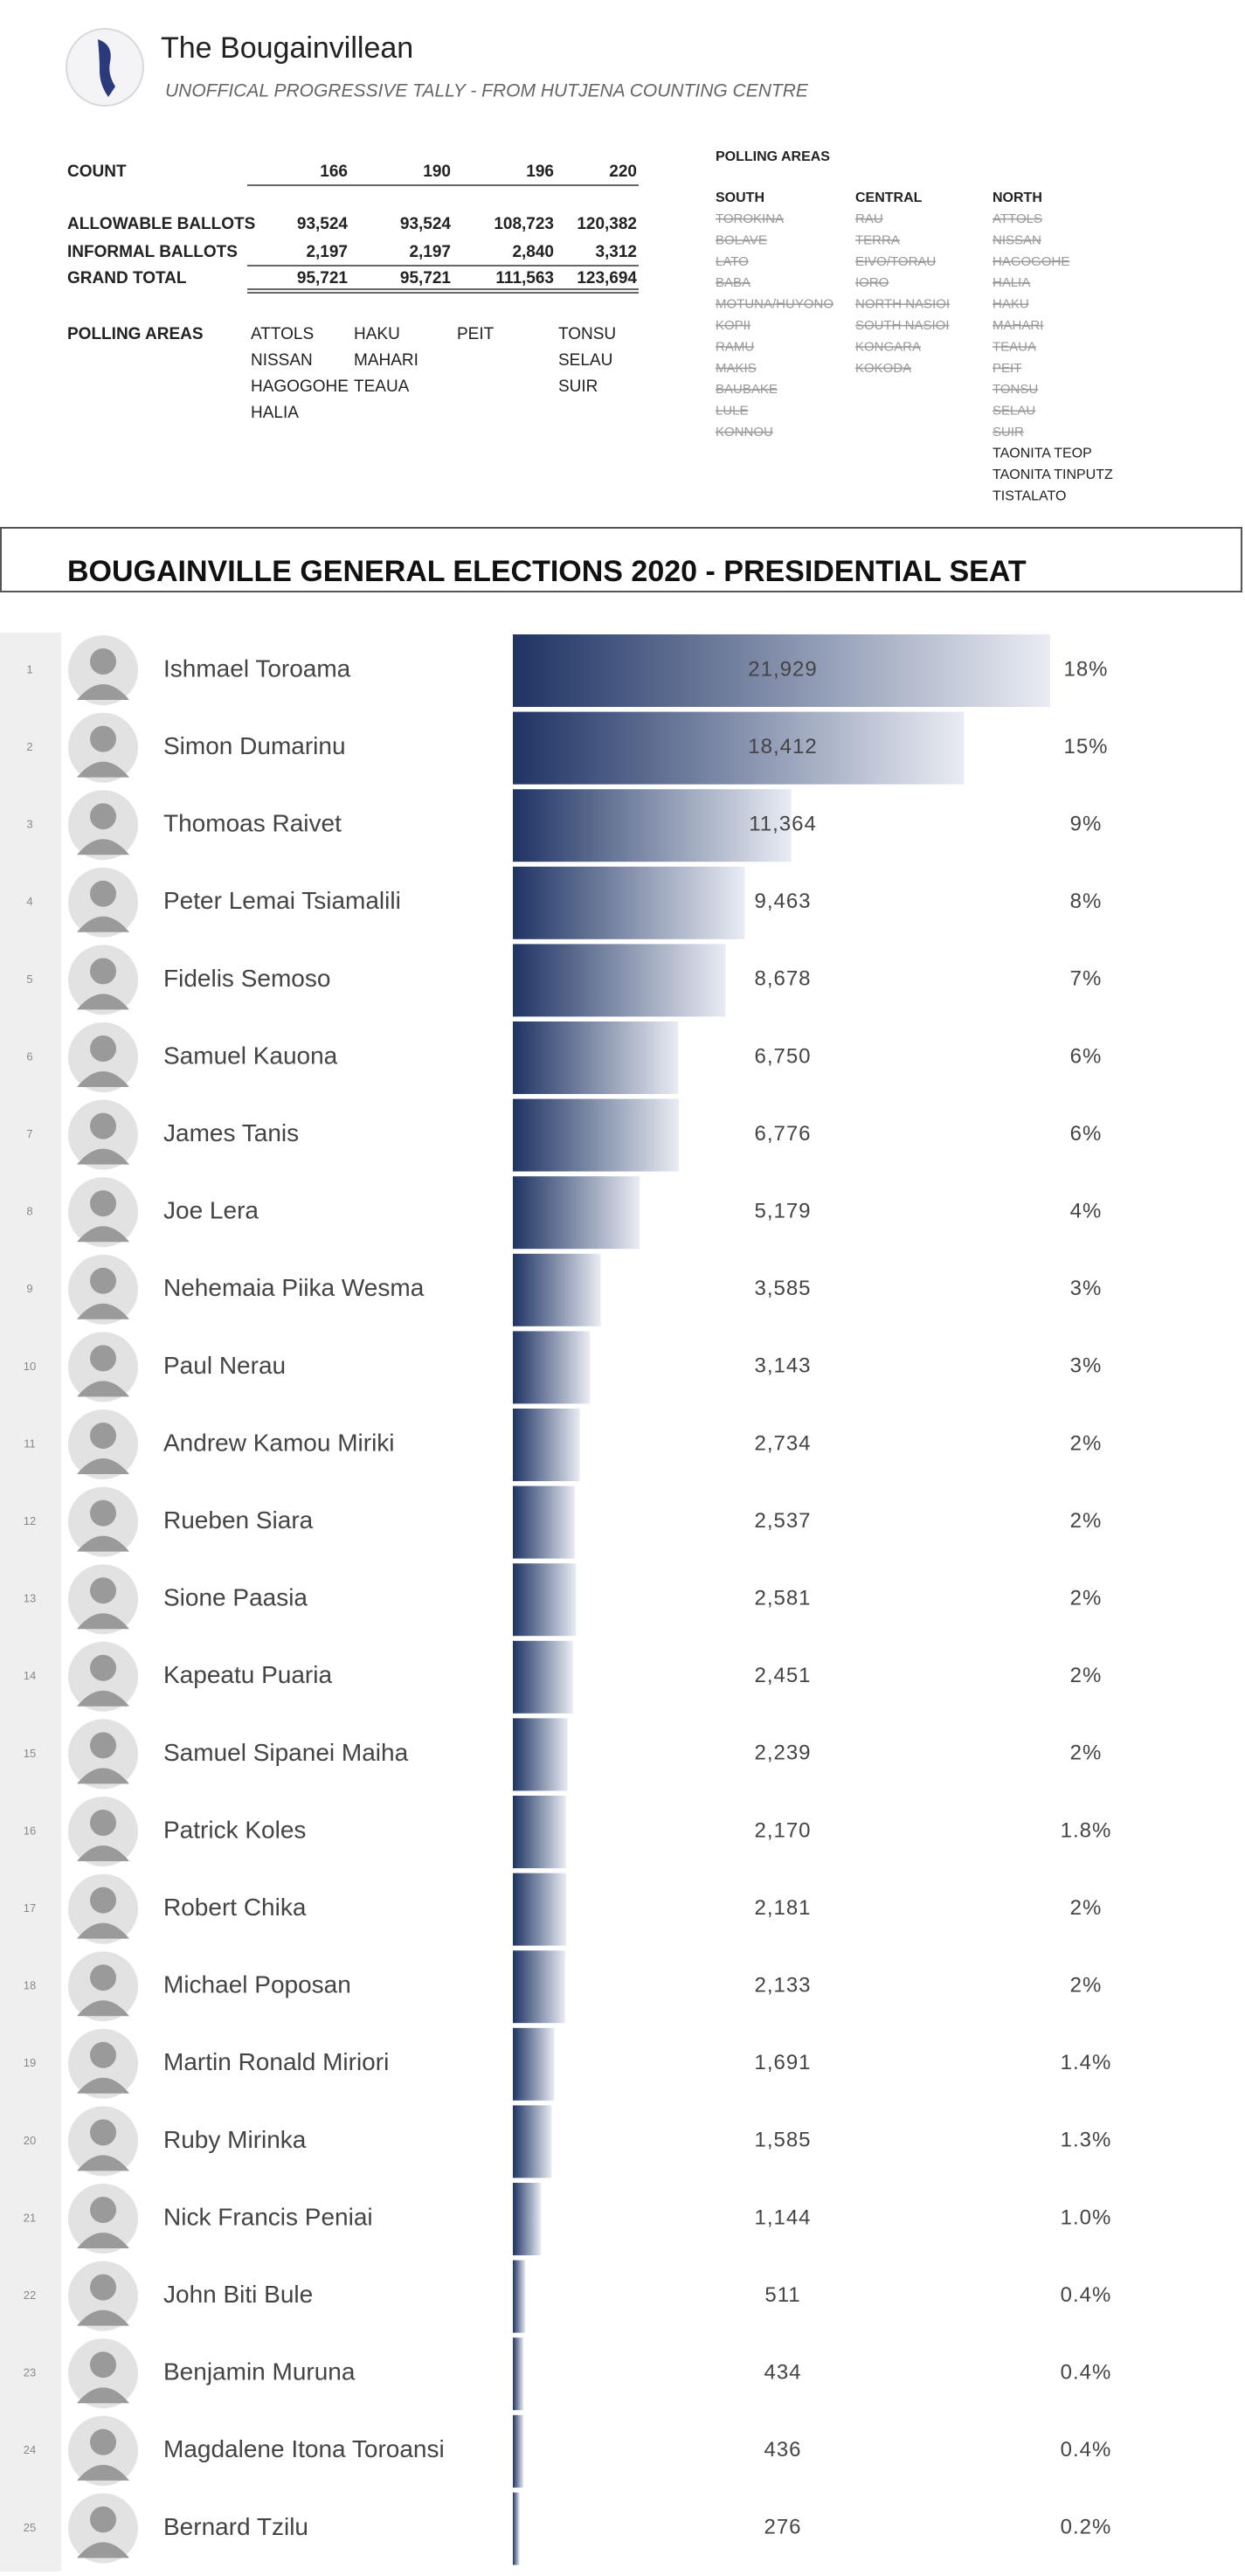 Image resolution: width=1245 pixels, height=2576 pixels. I want to click on value-label: 2,133, so click(783, 1986).